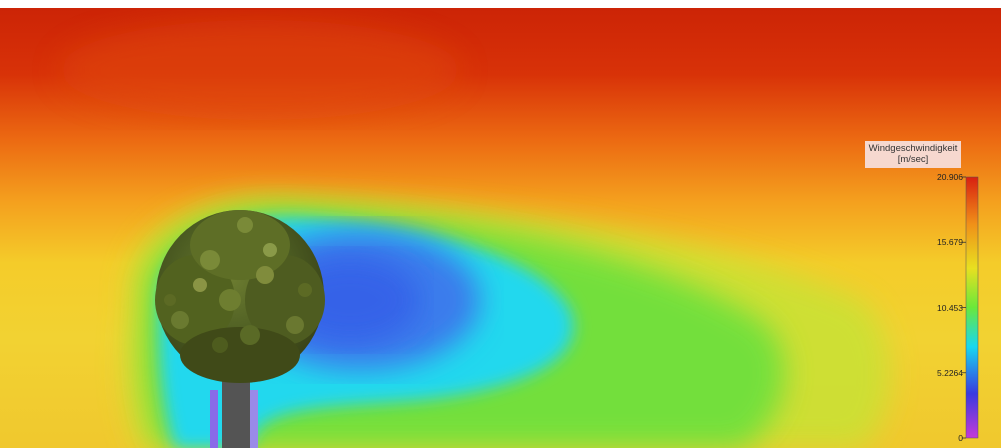 Image resolution: width=1001 pixels, height=448 pixels. What do you see at coordinates (254, 419) in the screenshot?
I see `purple-streak-right` at bounding box center [254, 419].